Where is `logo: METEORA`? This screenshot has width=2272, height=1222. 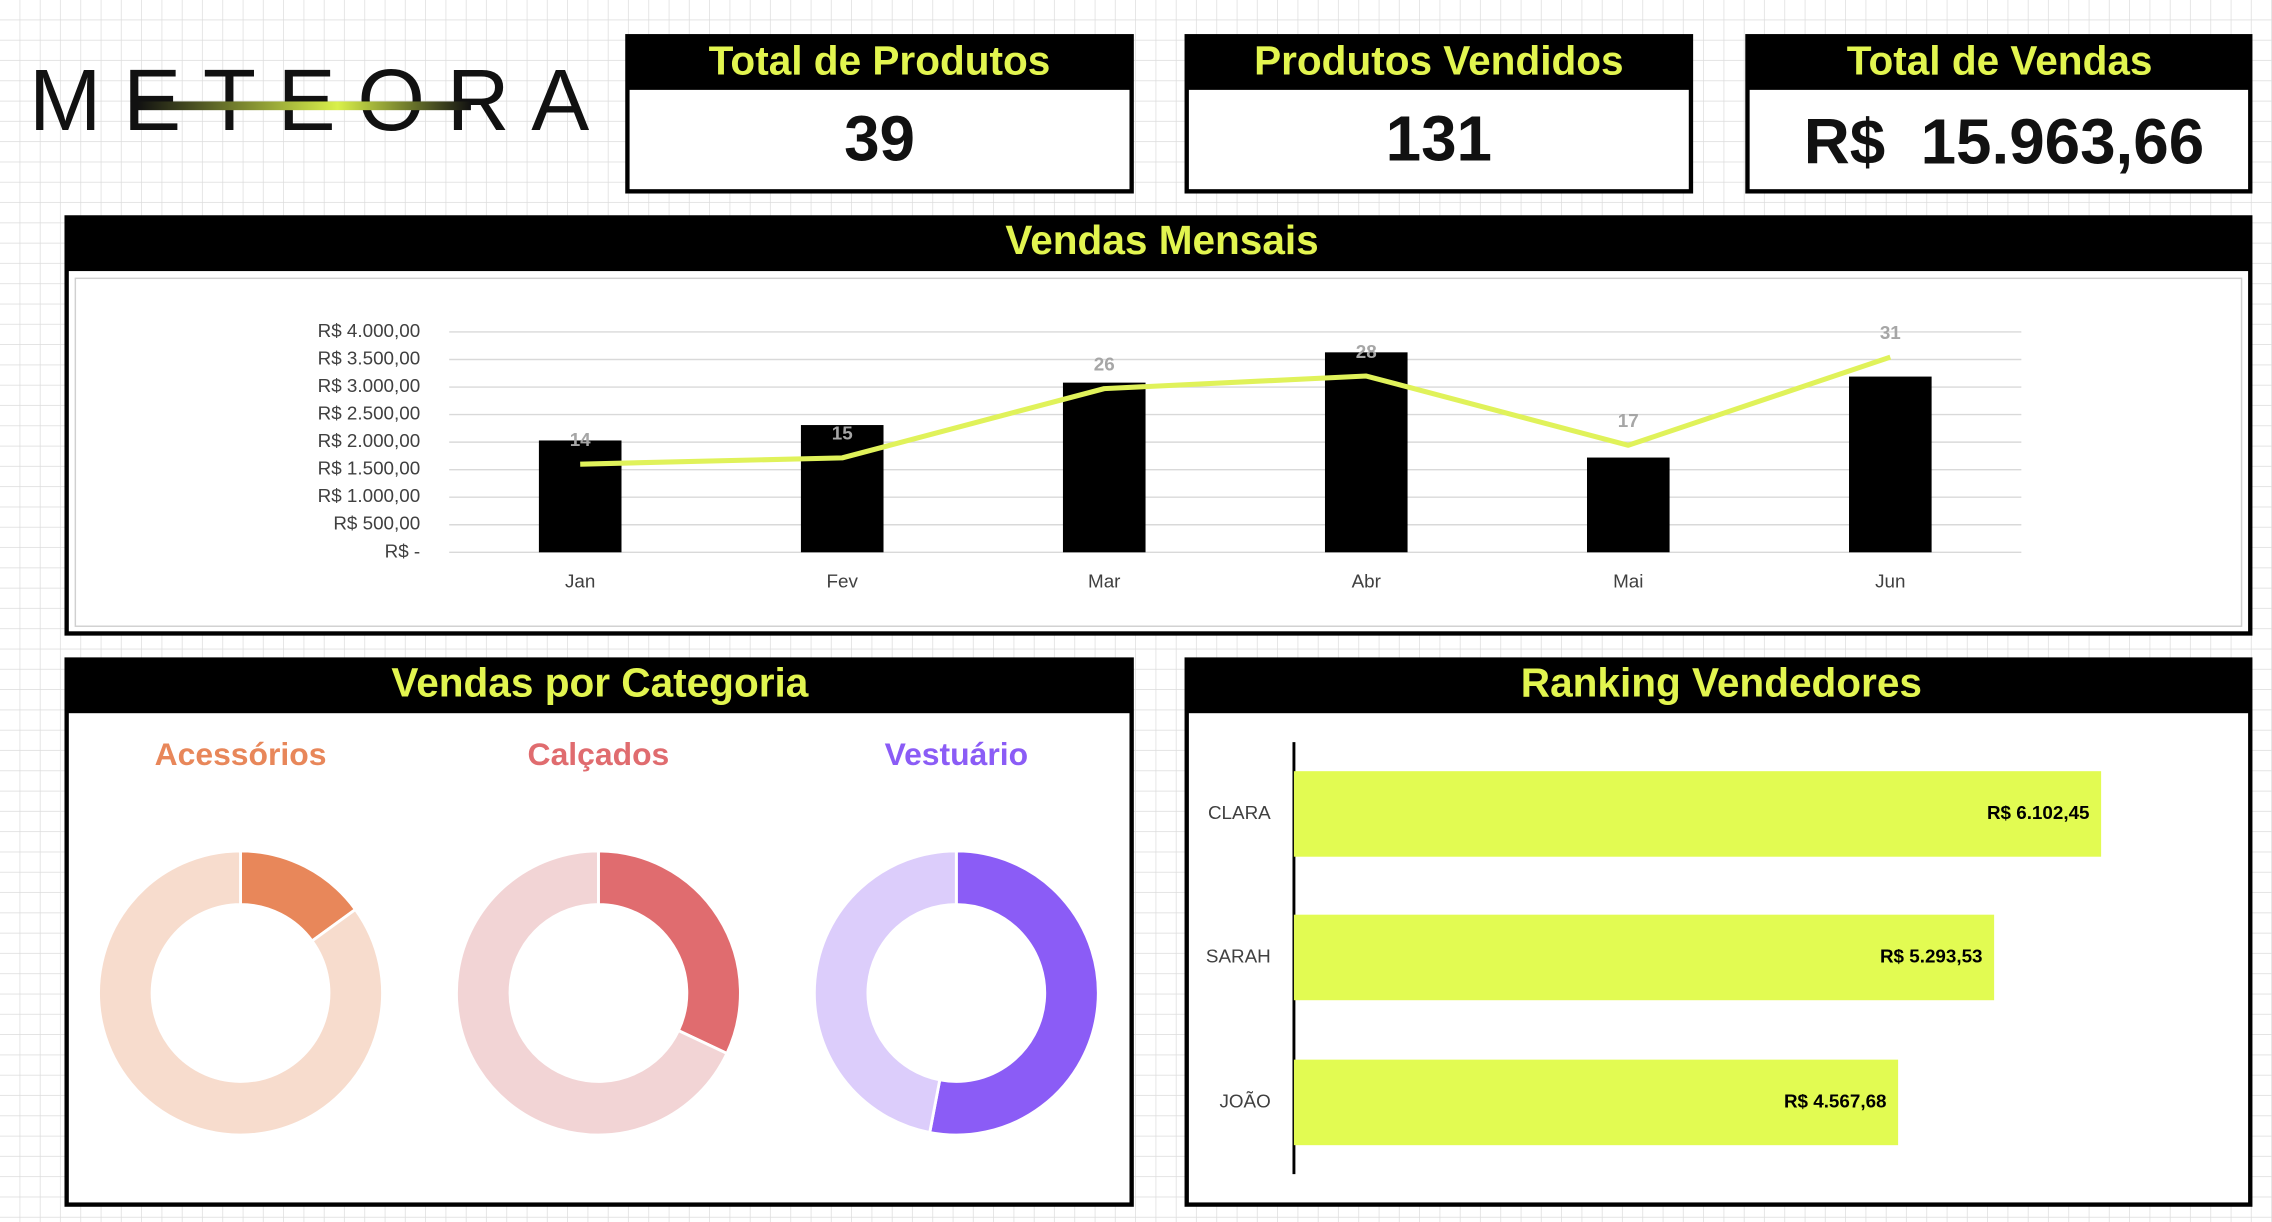
logo: METEORA is located at coordinates (320, 100).